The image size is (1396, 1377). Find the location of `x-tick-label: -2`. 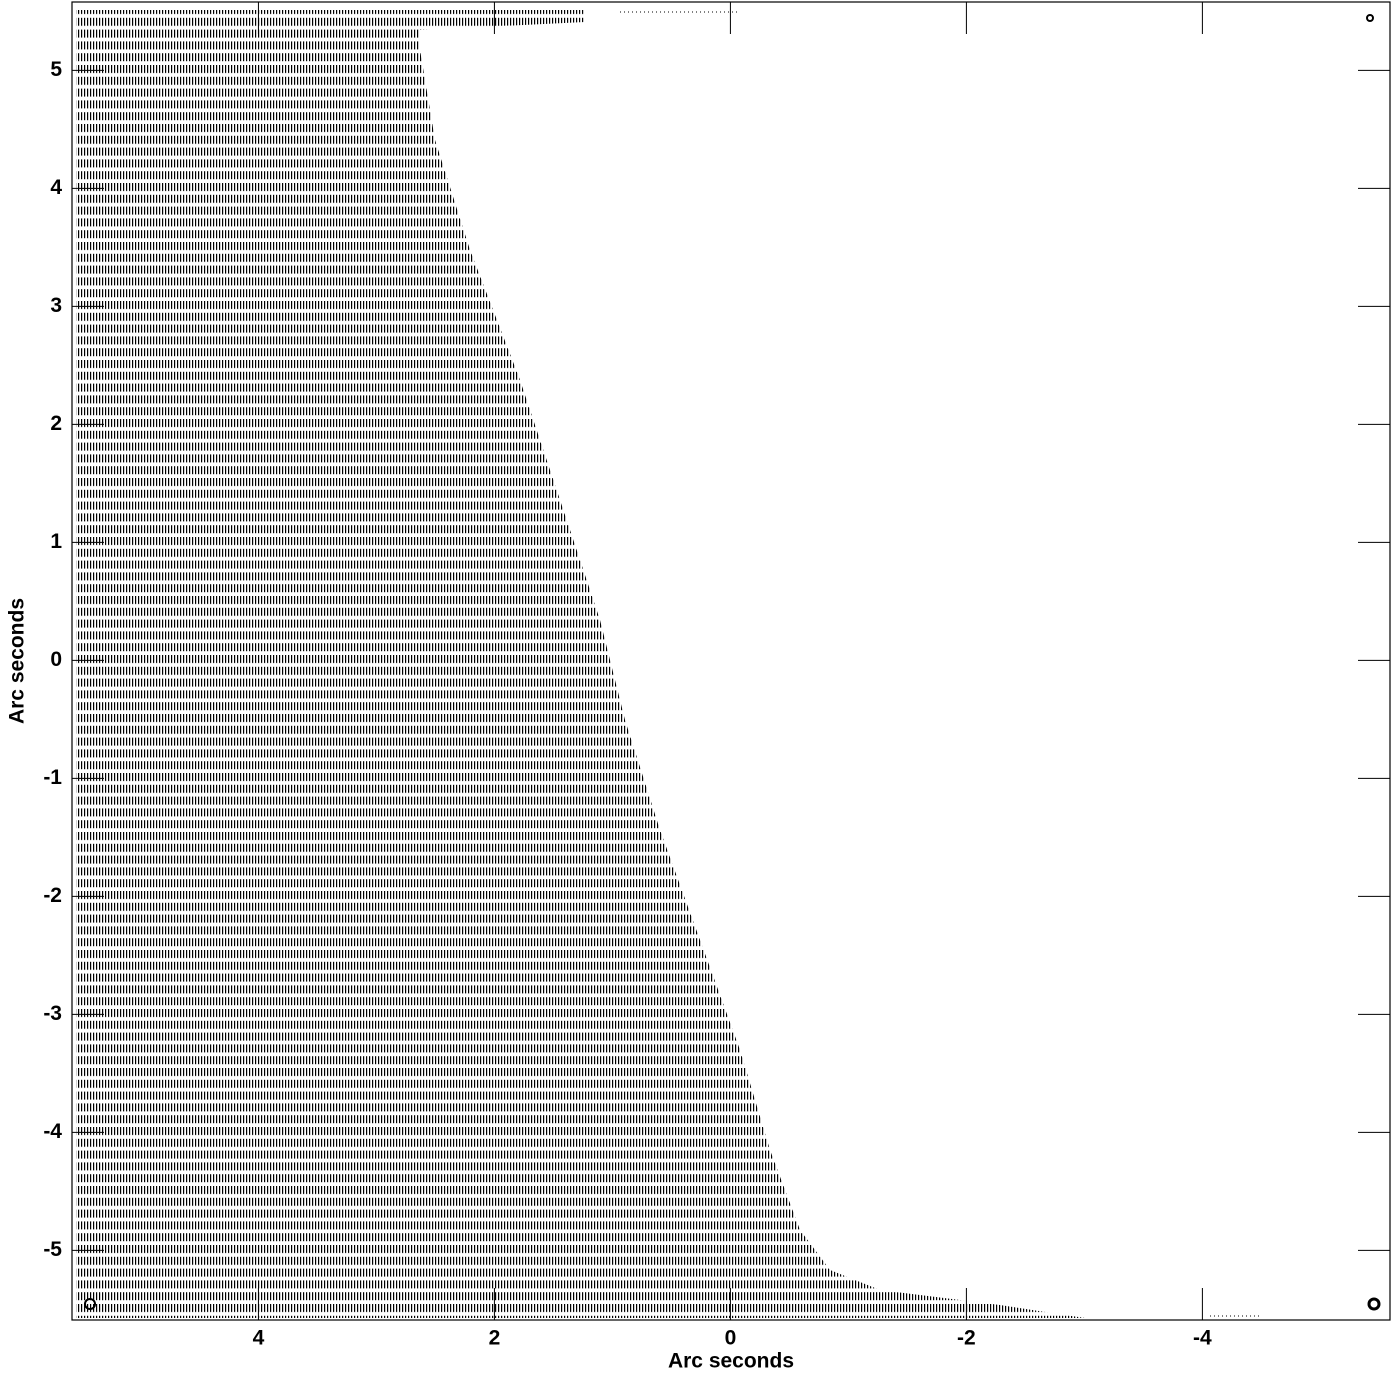

x-tick-label: -2 is located at coordinates (966, 1338).